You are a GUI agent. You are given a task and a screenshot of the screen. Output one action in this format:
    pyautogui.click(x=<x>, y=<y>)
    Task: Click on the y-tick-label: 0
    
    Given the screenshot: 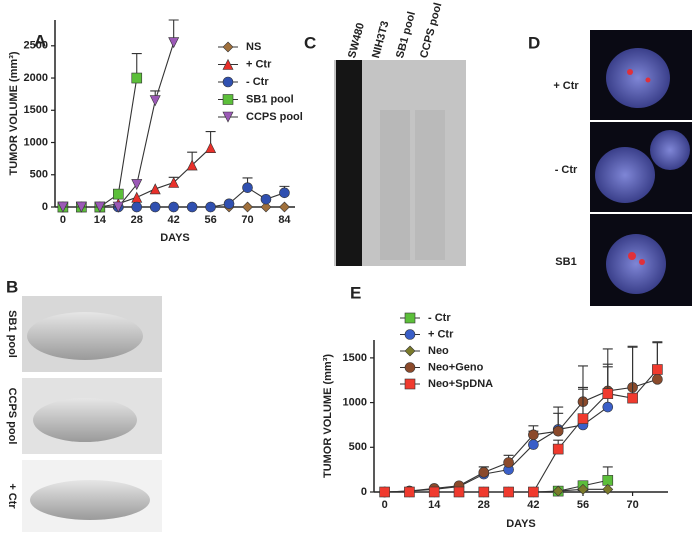 What is the action you would take?
    pyautogui.click(x=364, y=492)
    